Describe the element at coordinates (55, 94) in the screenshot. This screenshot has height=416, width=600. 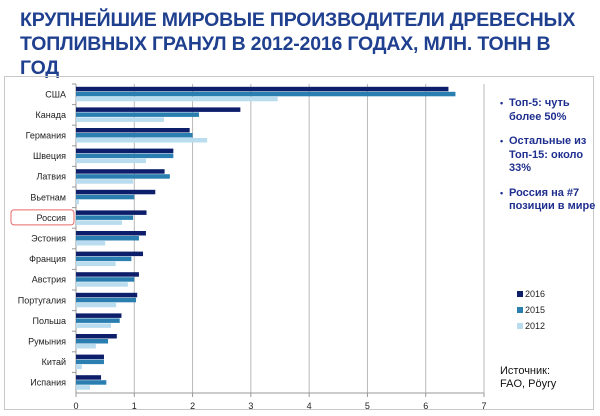
I see `category-label: США` at that location.